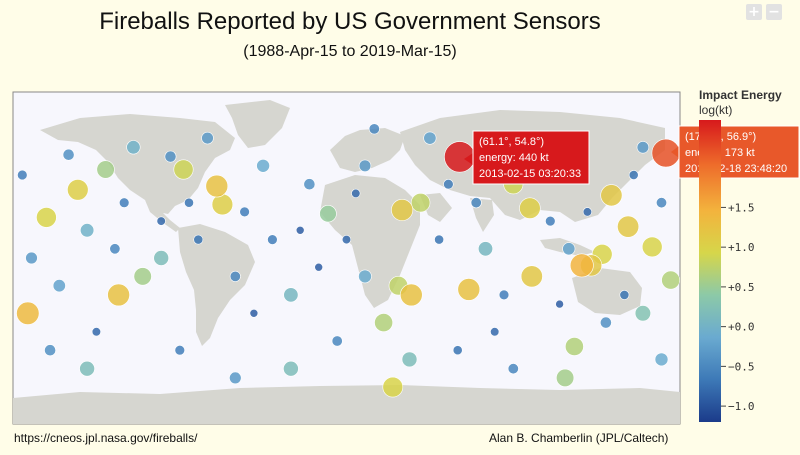  What do you see at coordinates (741, 247) in the screenshot?
I see `colorbar-tick-label: +1.0` at bounding box center [741, 247].